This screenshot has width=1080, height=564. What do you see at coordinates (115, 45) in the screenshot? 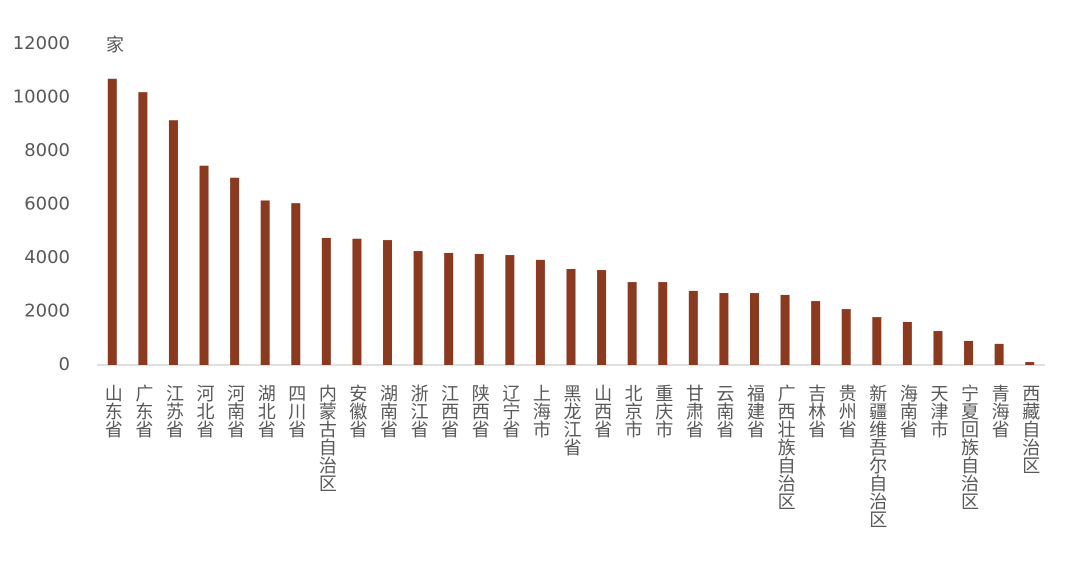
I see `unit-label: 家` at bounding box center [115, 45].